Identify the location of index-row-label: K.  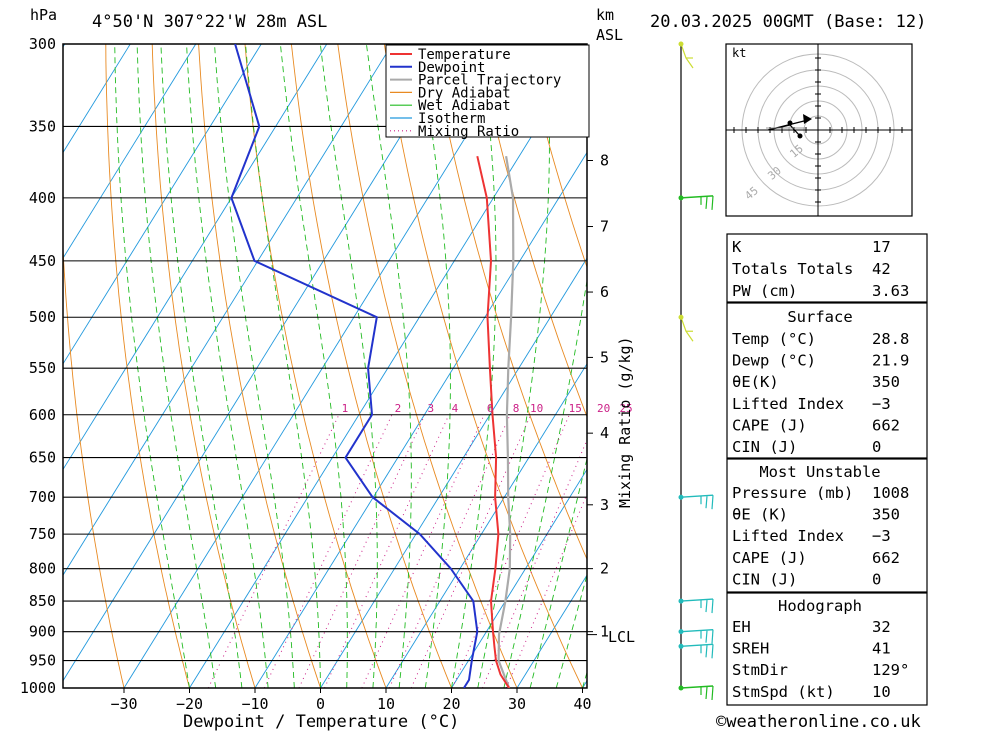
(737, 247).